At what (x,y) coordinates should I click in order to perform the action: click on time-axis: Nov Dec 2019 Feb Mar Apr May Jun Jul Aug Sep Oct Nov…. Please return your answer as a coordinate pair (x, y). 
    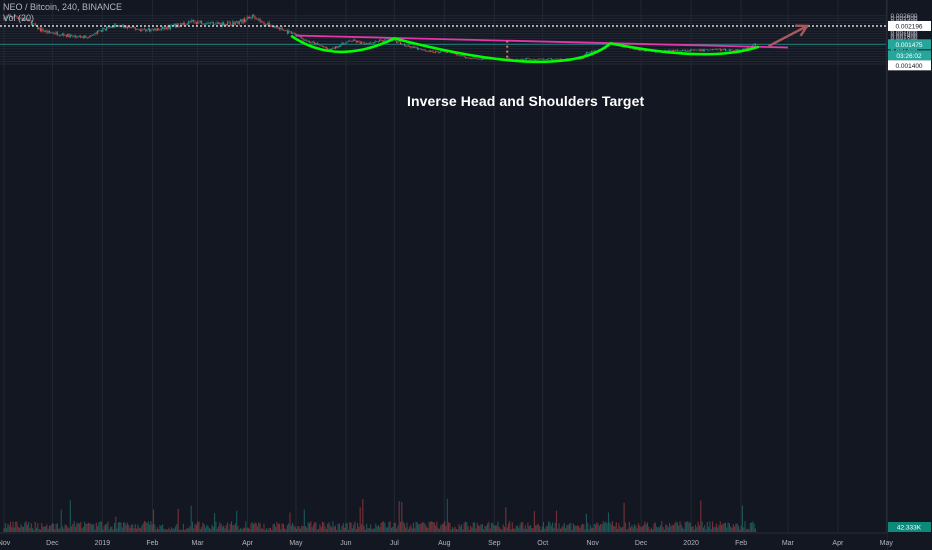
    Looking at the image, I should click on (446, 541).